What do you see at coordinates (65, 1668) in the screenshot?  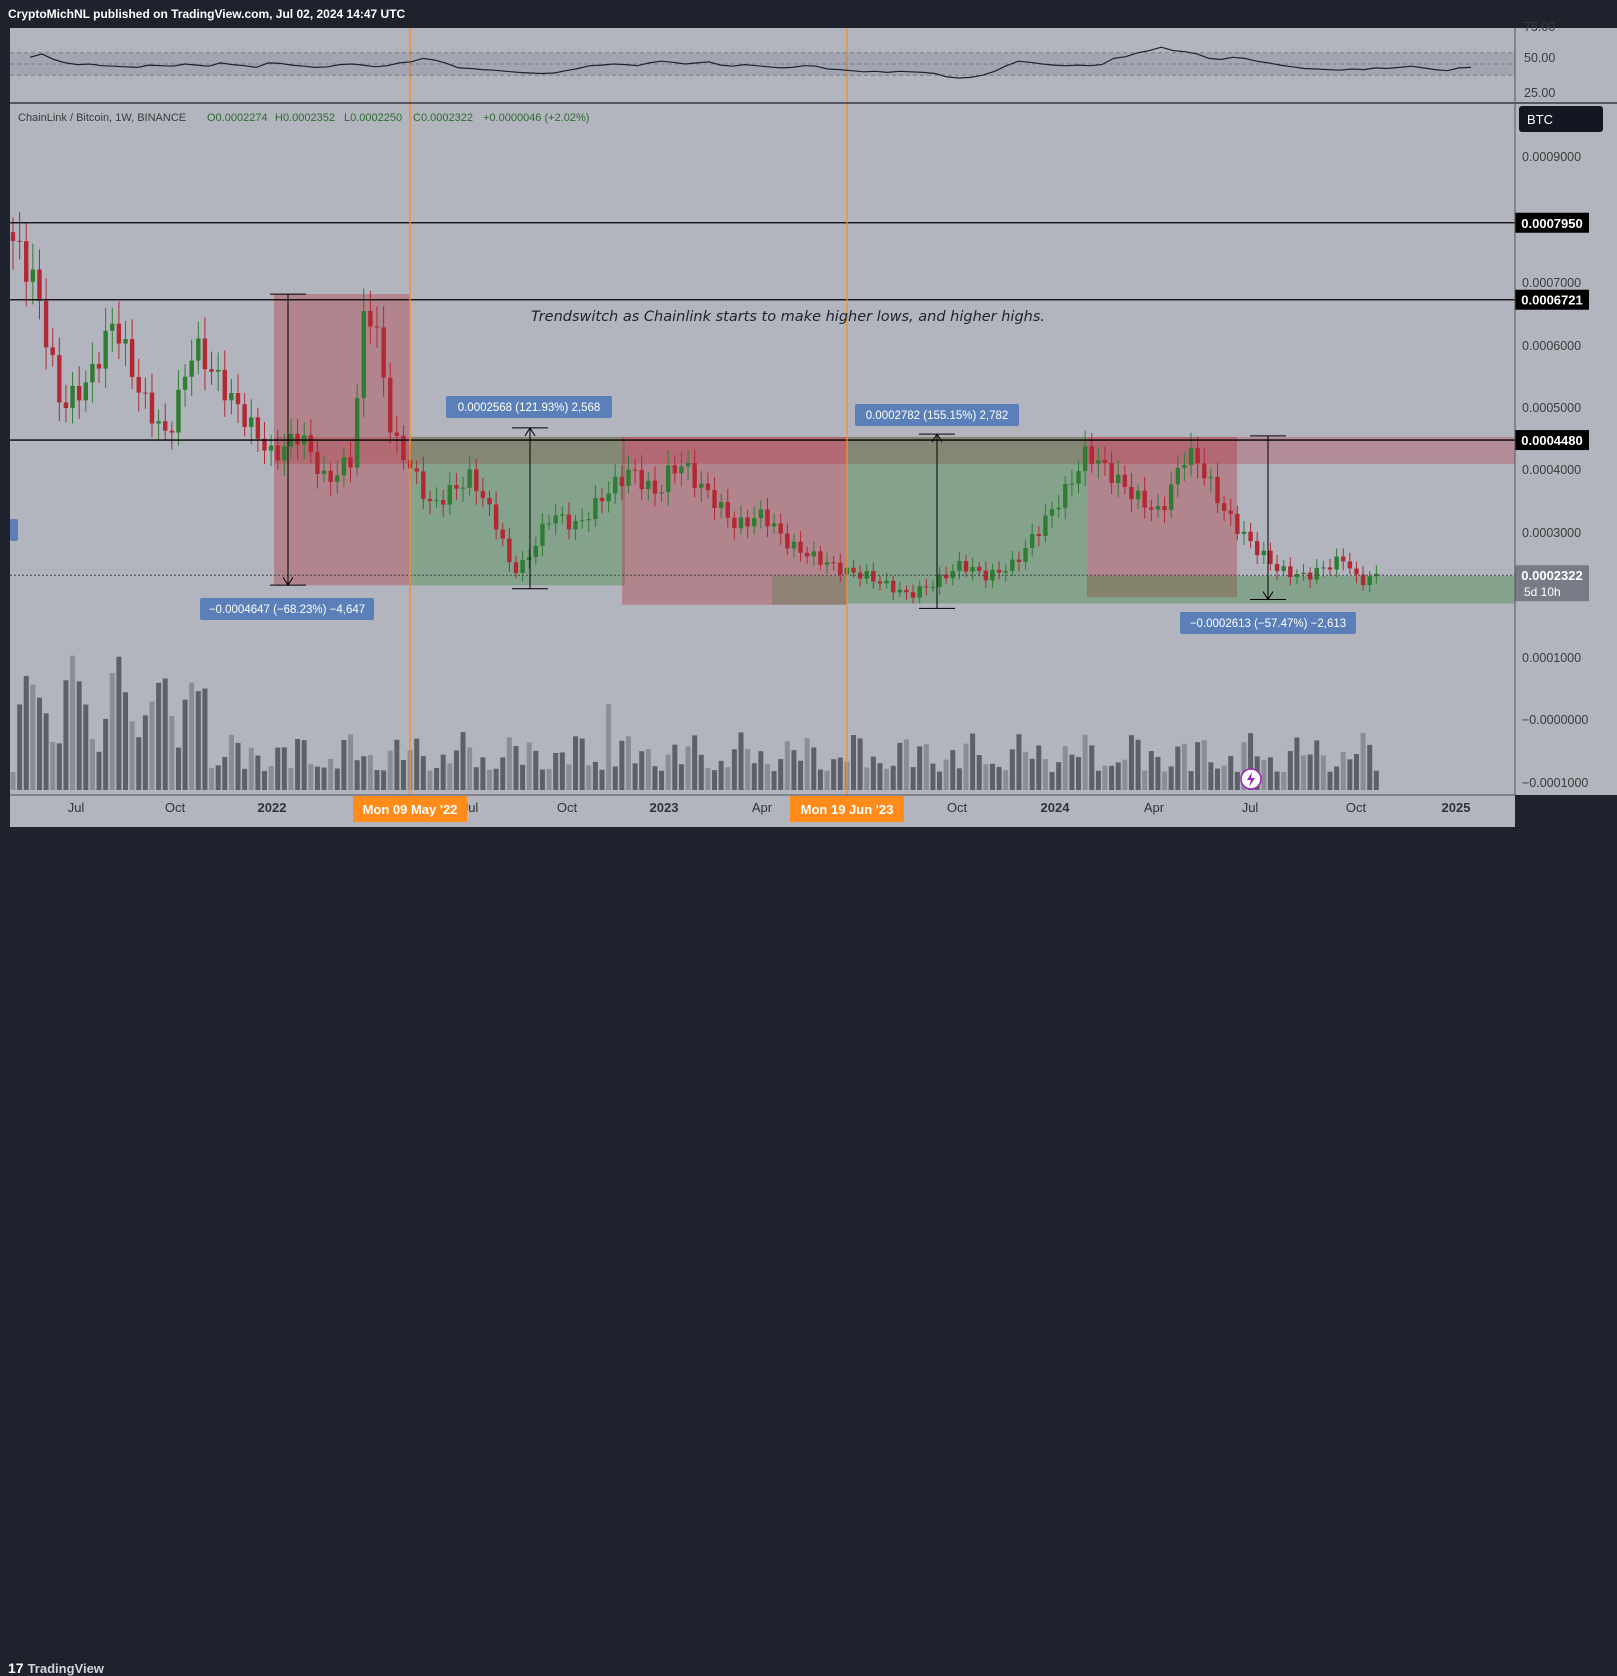 I see `tradingview-brand: TradingView` at bounding box center [65, 1668].